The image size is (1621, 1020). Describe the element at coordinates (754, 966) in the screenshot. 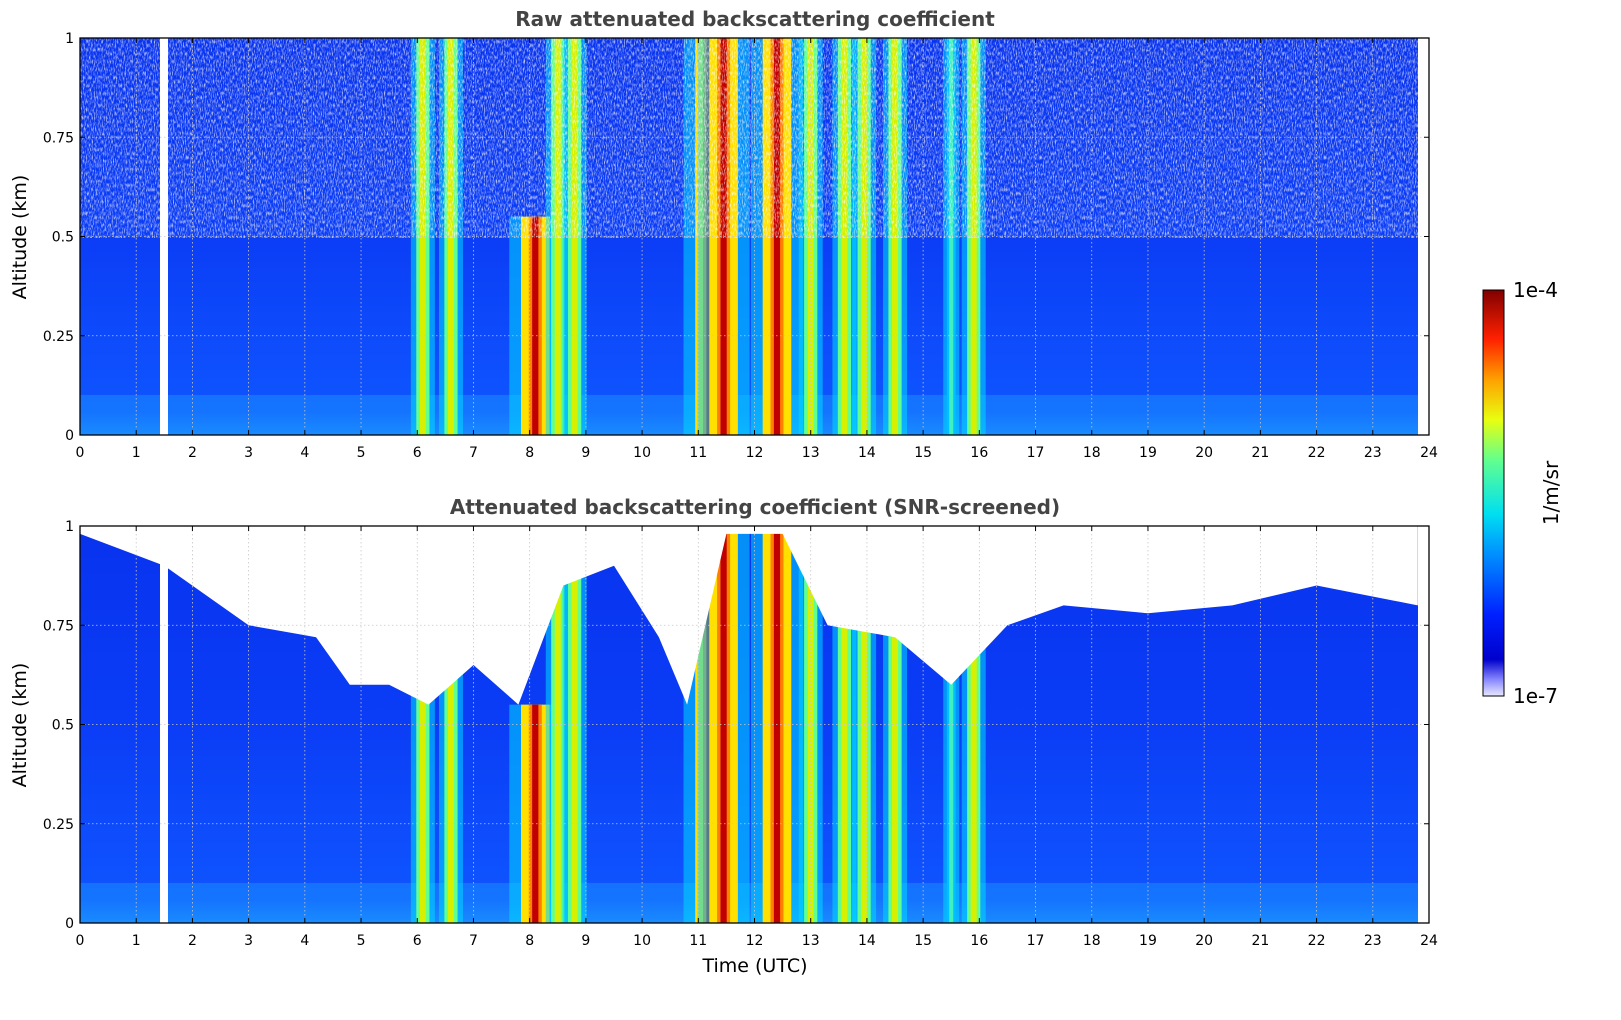

I see `x-axis-label: Time (UTC)` at that location.